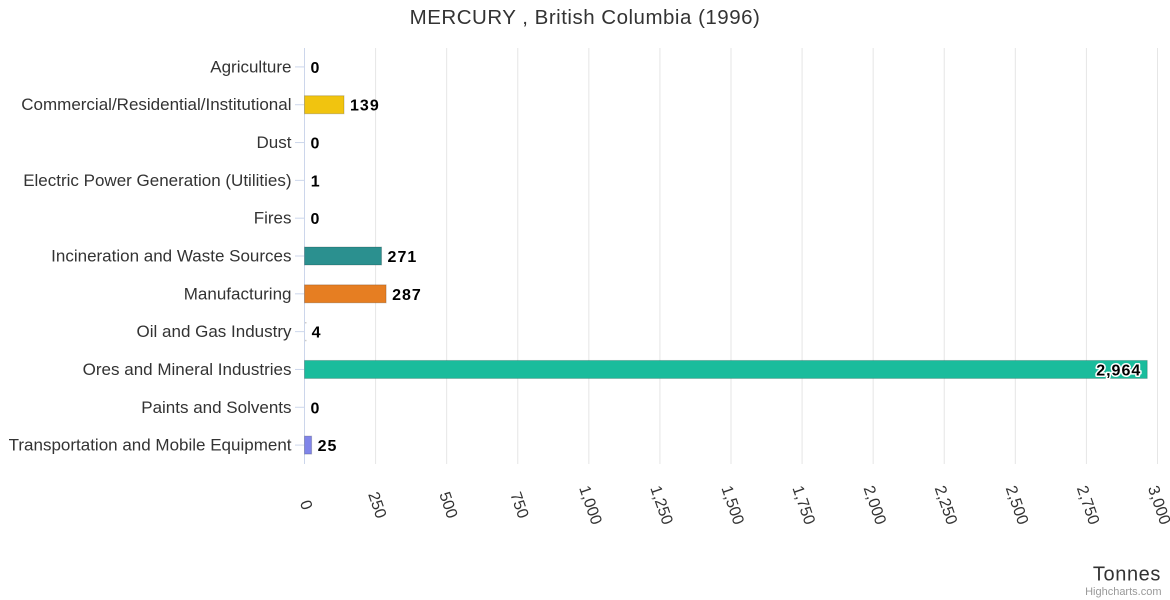 The height and width of the screenshot is (600, 1170). What do you see at coordinates (316, 181) in the screenshot?
I see `svg-text: 1` at bounding box center [316, 181].